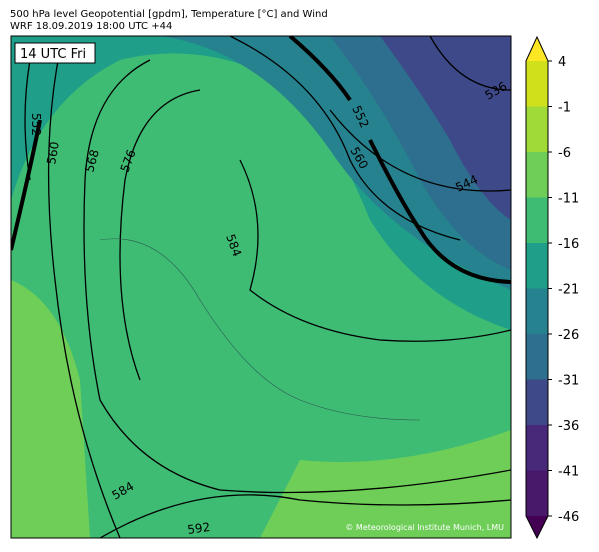 Image resolution: width=599 pixels, height=552 pixels. Describe the element at coordinates (53, 153) in the screenshot. I see `contour-label: 560` at that location.